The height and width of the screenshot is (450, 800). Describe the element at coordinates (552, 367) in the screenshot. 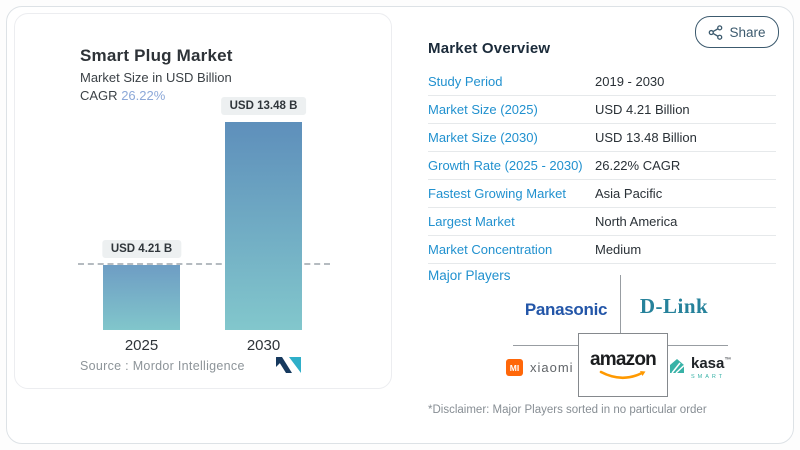

I see `xiaomi-wordmark: xiaomi` at that location.